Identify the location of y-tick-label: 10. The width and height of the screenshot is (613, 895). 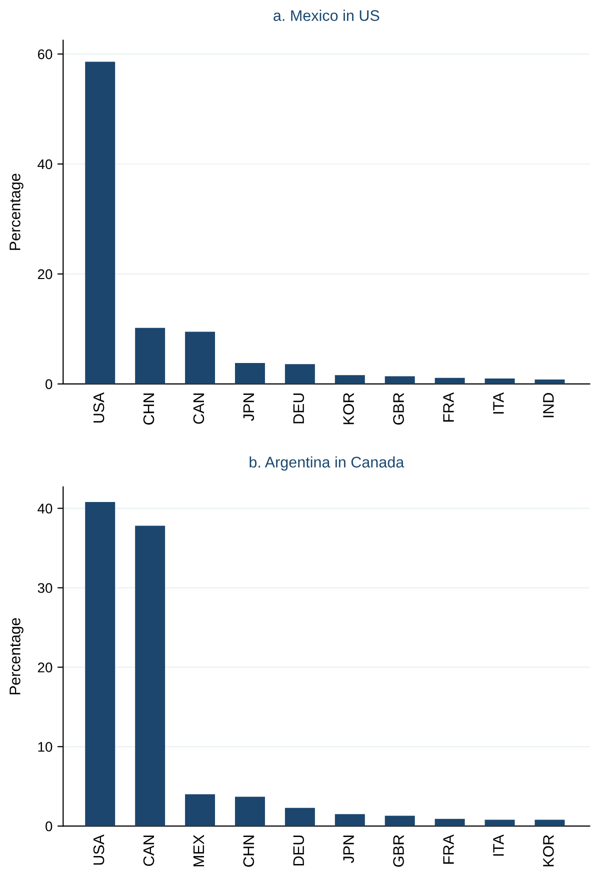
(45, 747).